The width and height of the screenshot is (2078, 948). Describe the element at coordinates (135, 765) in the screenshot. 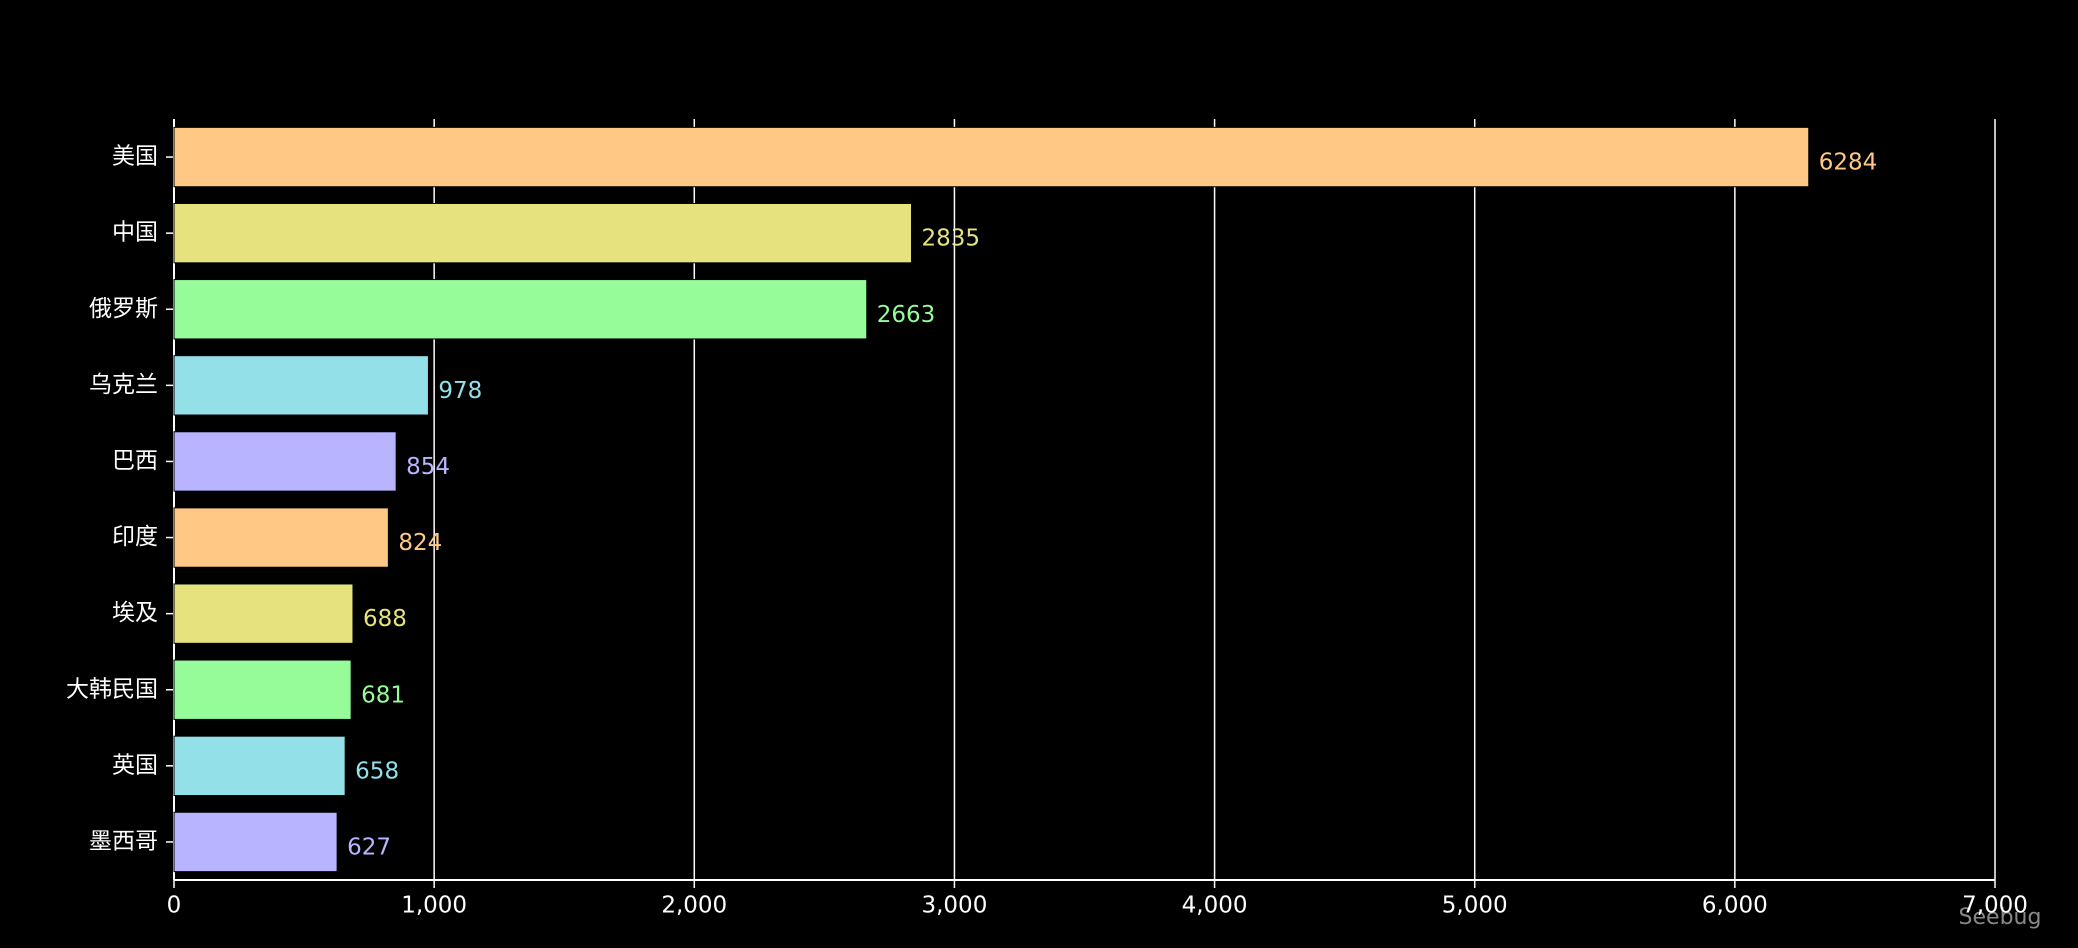

I see `y-tick-label: 英国` at that location.